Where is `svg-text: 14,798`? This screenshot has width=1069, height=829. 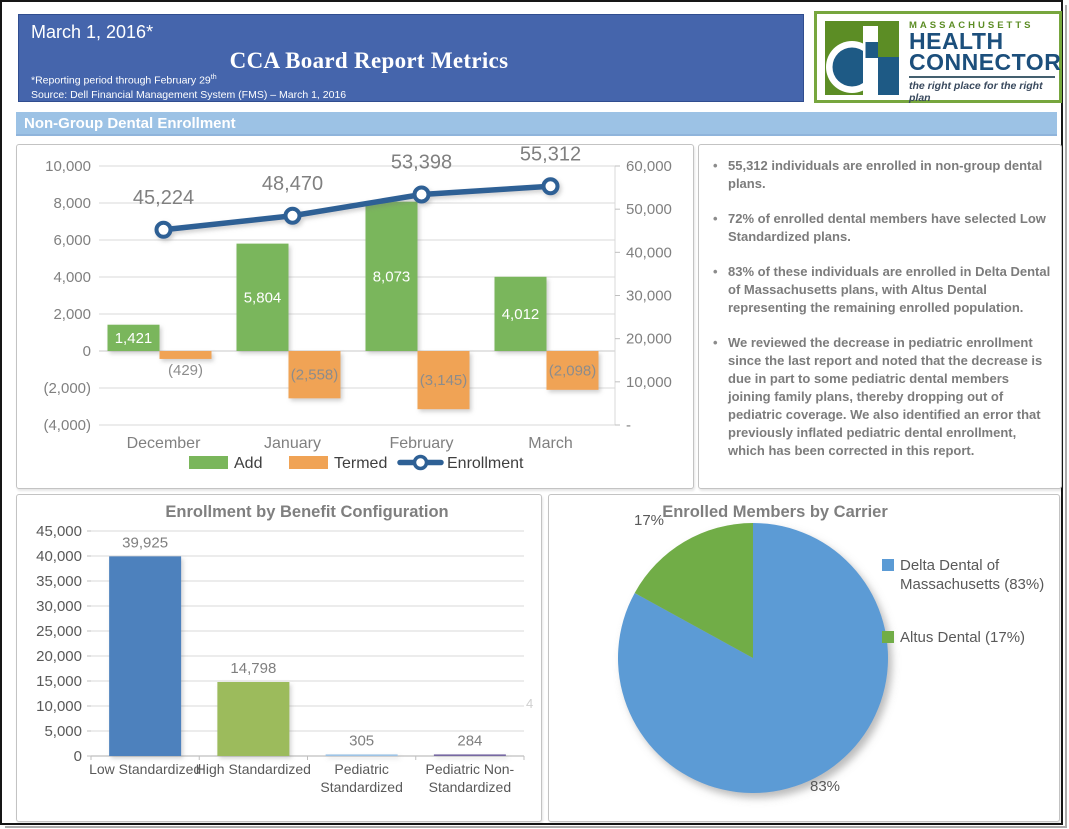
svg-text: 14,798 is located at coordinates (253, 668).